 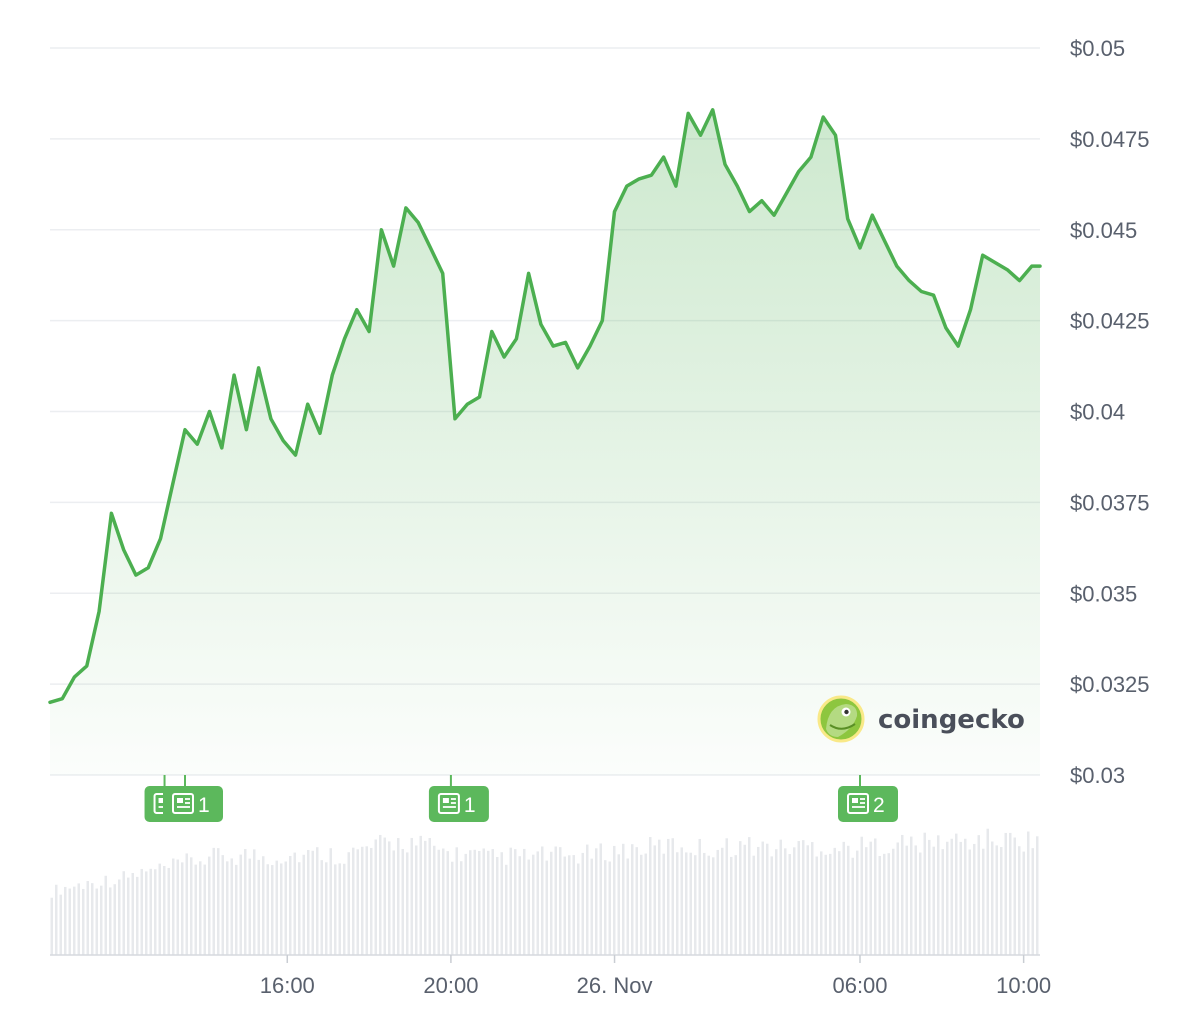 I want to click on y-tick-label: $0.0375, so click(x=1110, y=502).